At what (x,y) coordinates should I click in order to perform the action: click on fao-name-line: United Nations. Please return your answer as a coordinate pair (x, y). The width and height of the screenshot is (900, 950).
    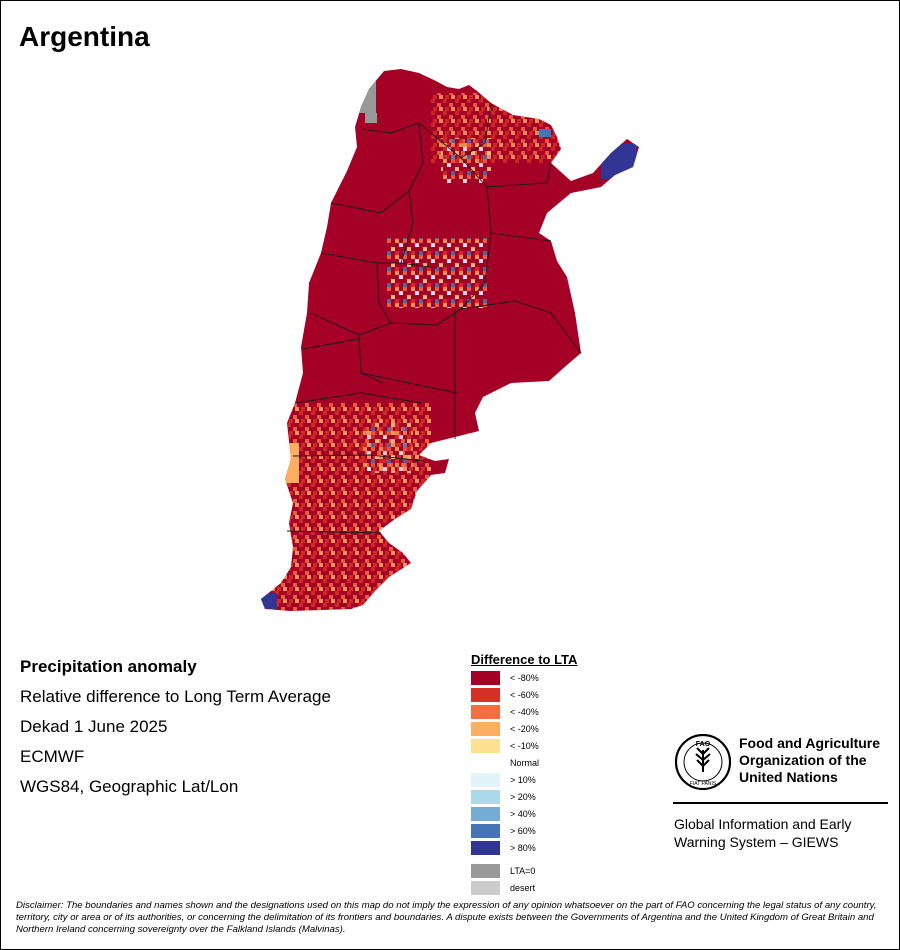
    Looking at the image, I should click on (788, 777).